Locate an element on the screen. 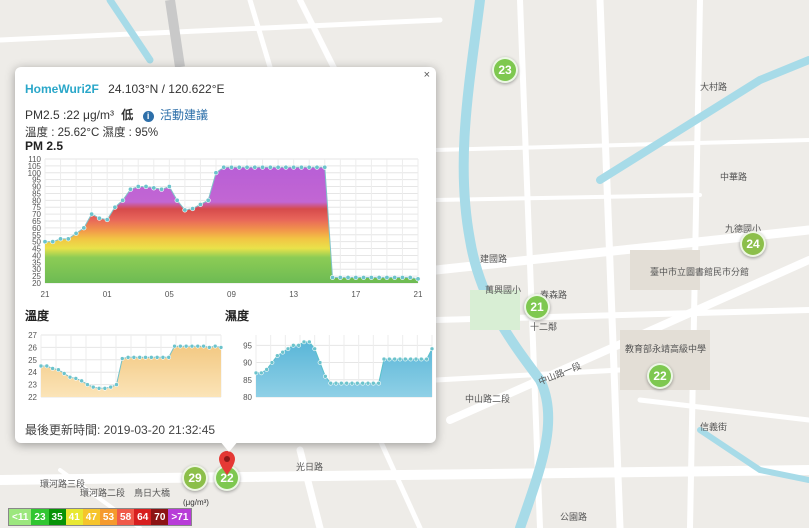 This screenshot has width=809, height=528. humidity-area is located at coordinates (344, 369).